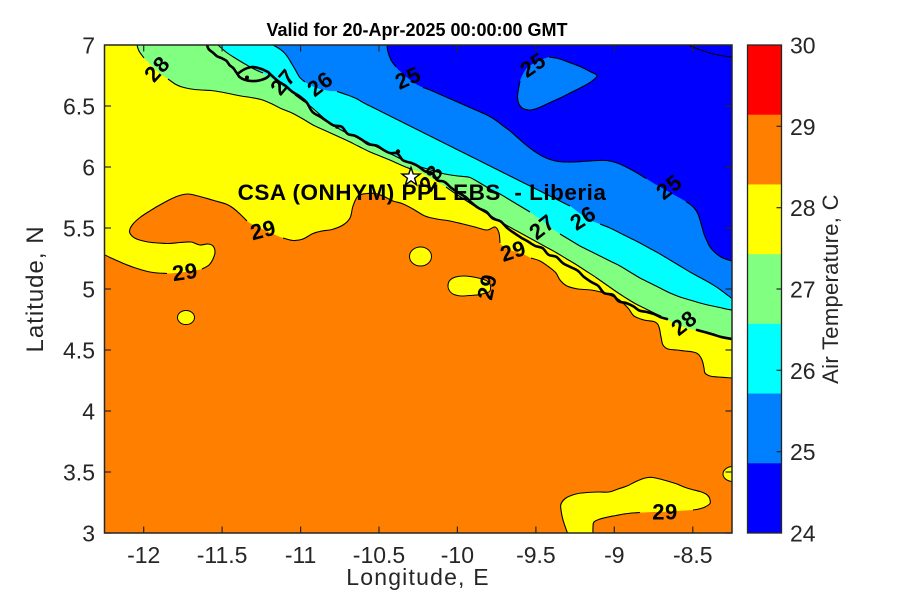 The height and width of the screenshot is (605, 900). Describe the element at coordinates (803, 534) in the screenshot. I see `svg-text: 24` at that location.